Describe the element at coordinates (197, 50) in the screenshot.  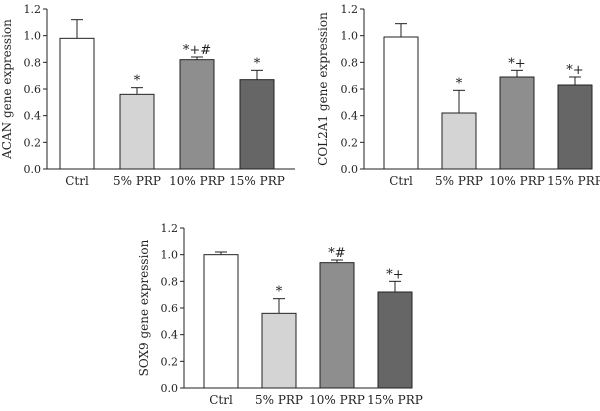
I see `significance-label: *+#` at that location.